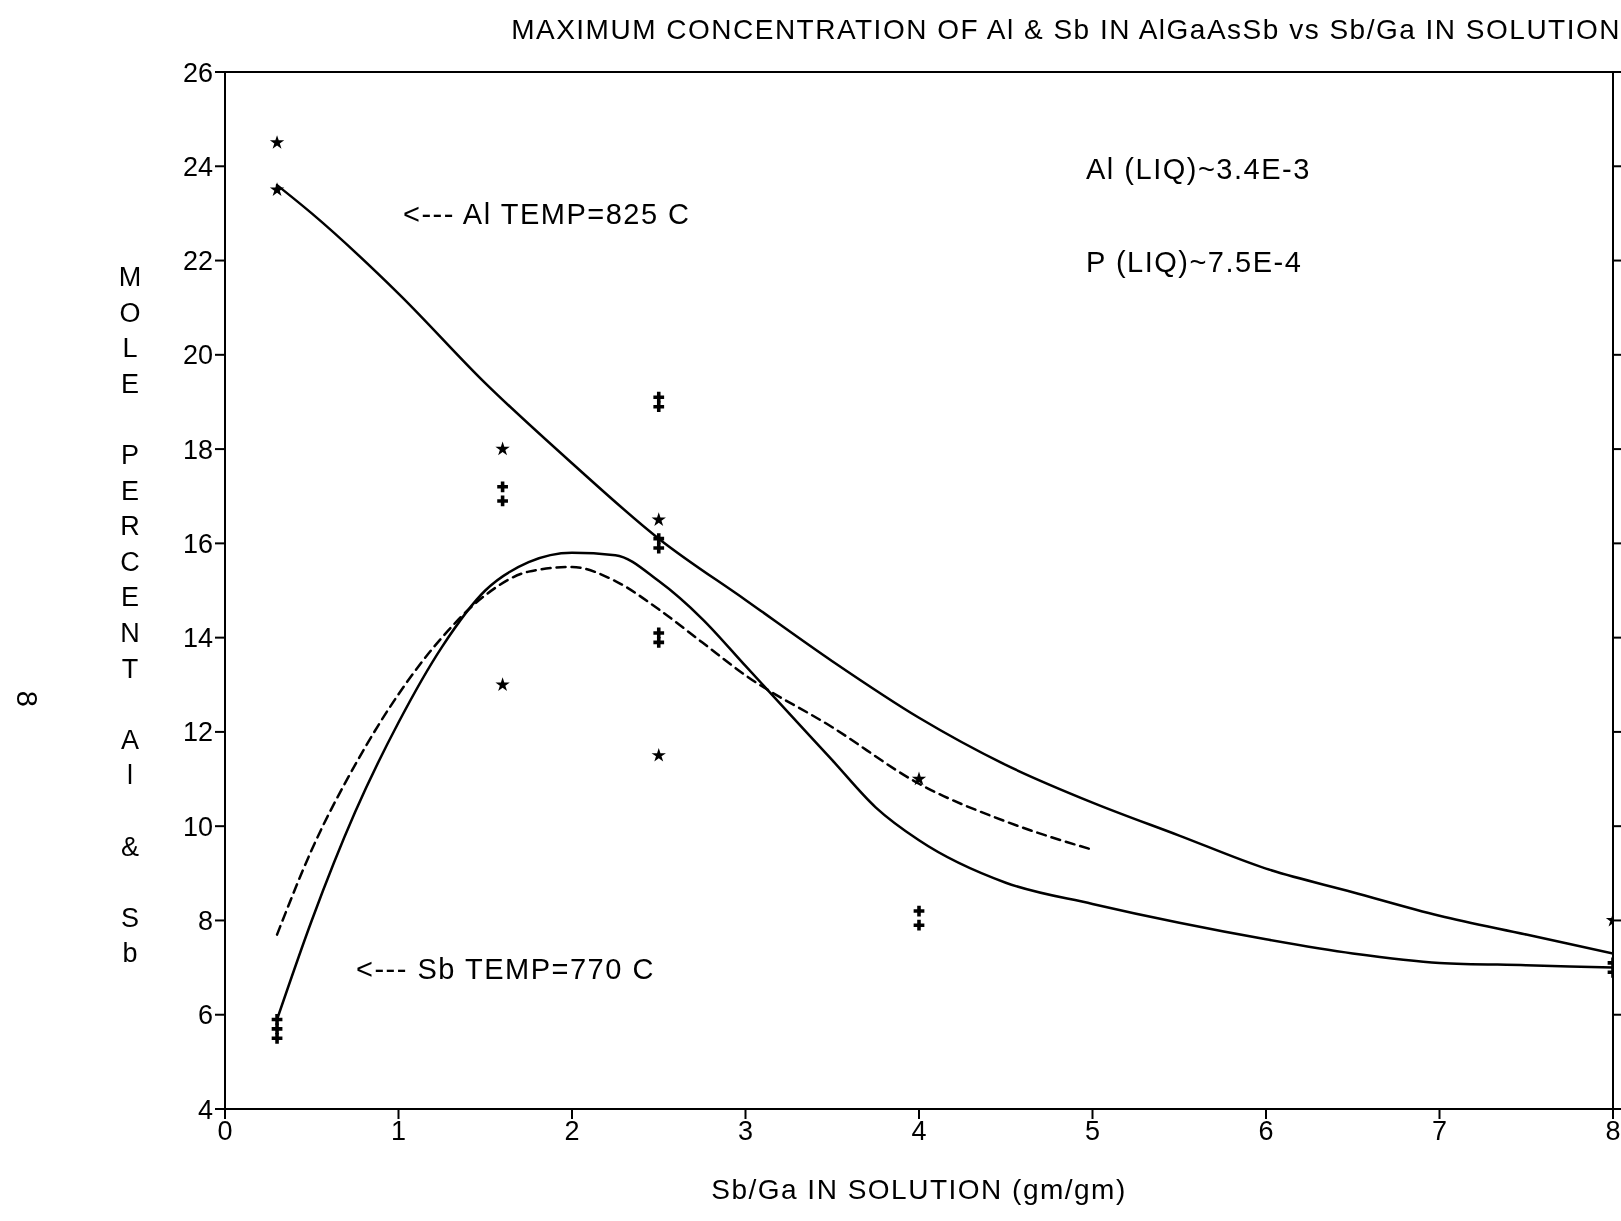  I want to click on y-tick-label: 24, so click(197, 166).